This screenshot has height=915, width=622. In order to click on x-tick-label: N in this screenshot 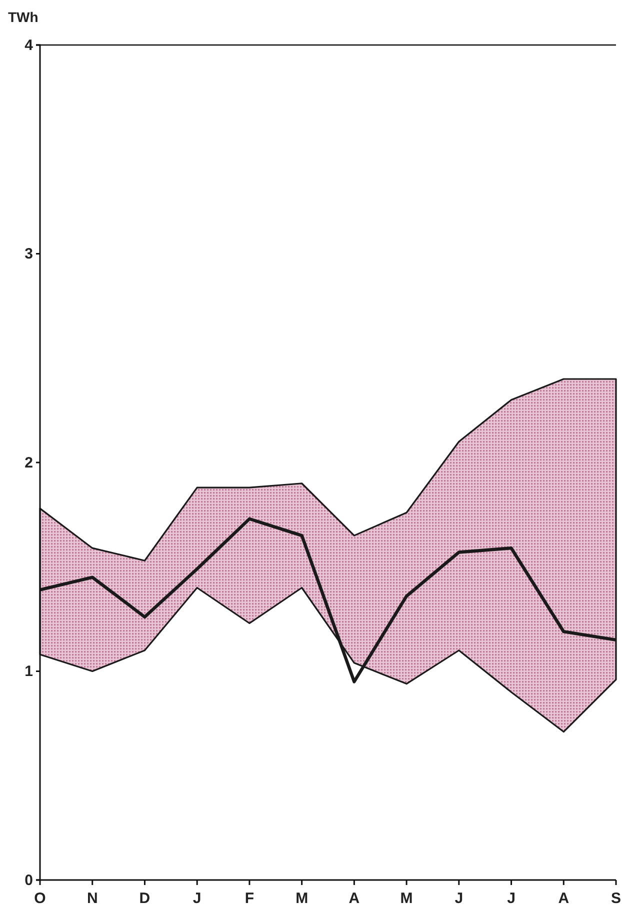, I will do `click(92, 898)`.